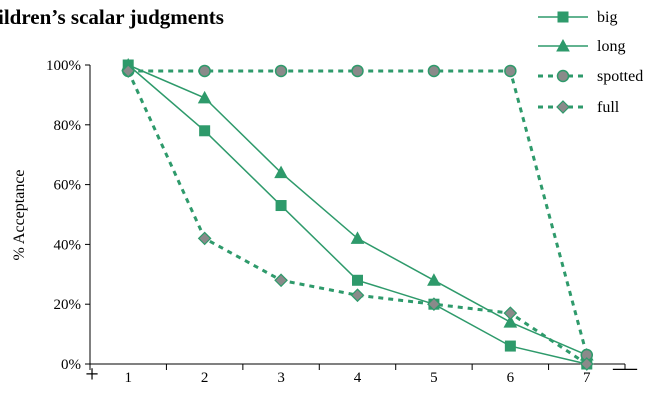 The width and height of the screenshot is (660, 407). What do you see at coordinates (19, 214) in the screenshot?
I see `y-axis-label: % Acceptance` at bounding box center [19, 214].